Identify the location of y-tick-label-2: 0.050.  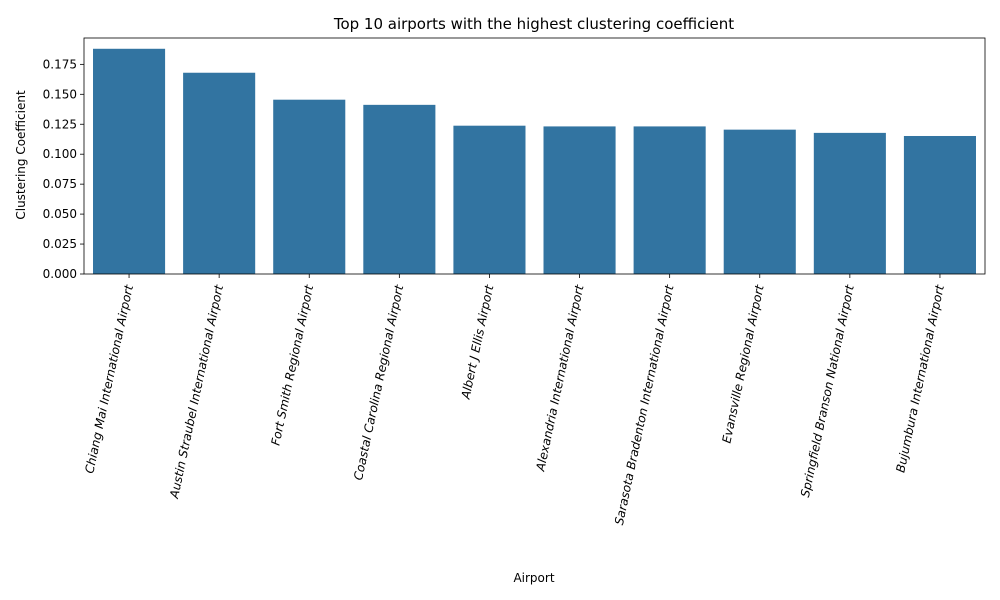
(60, 214).